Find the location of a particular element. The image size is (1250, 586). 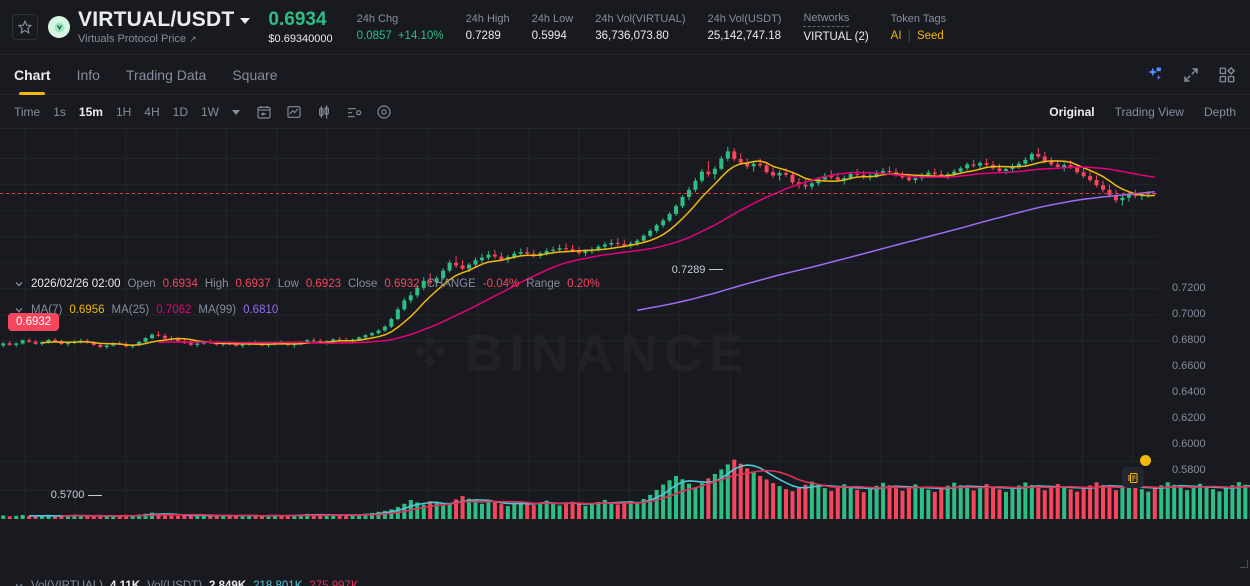

timeframe-4h: 4H is located at coordinates (152, 111).